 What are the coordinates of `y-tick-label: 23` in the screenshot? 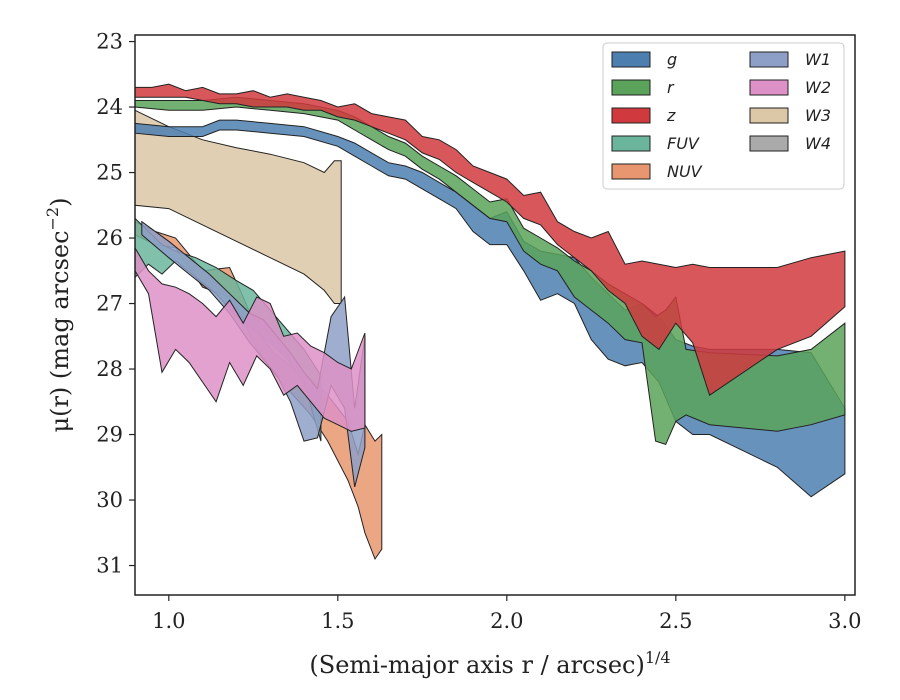 It's located at (109, 42).